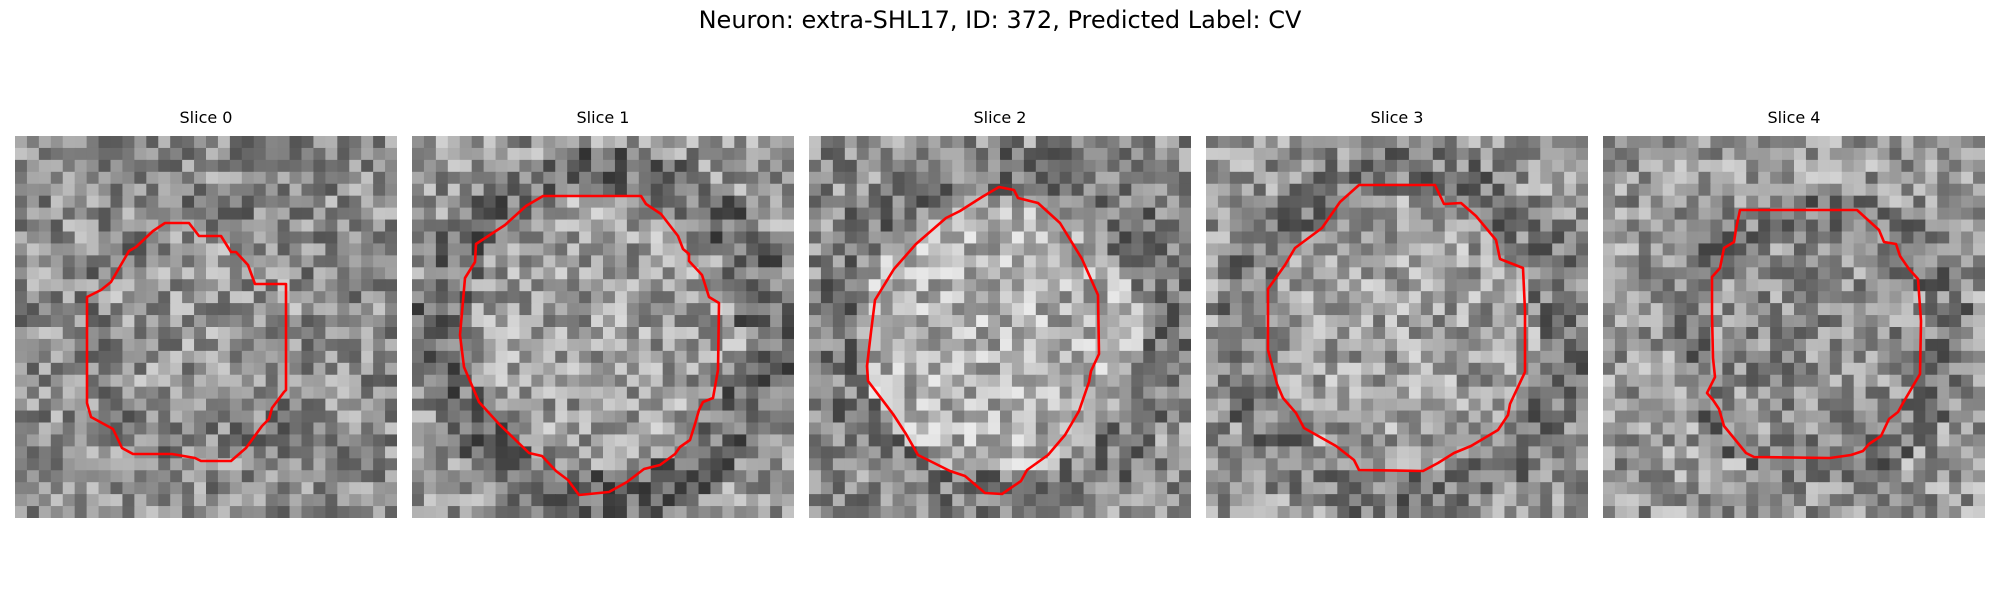 This screenshot has width=2000, height=600. What do you see at coordinates (603, 117) in the screenshot?
I see `slice-title-1: Slice 1` at bounding box center [603, 117].